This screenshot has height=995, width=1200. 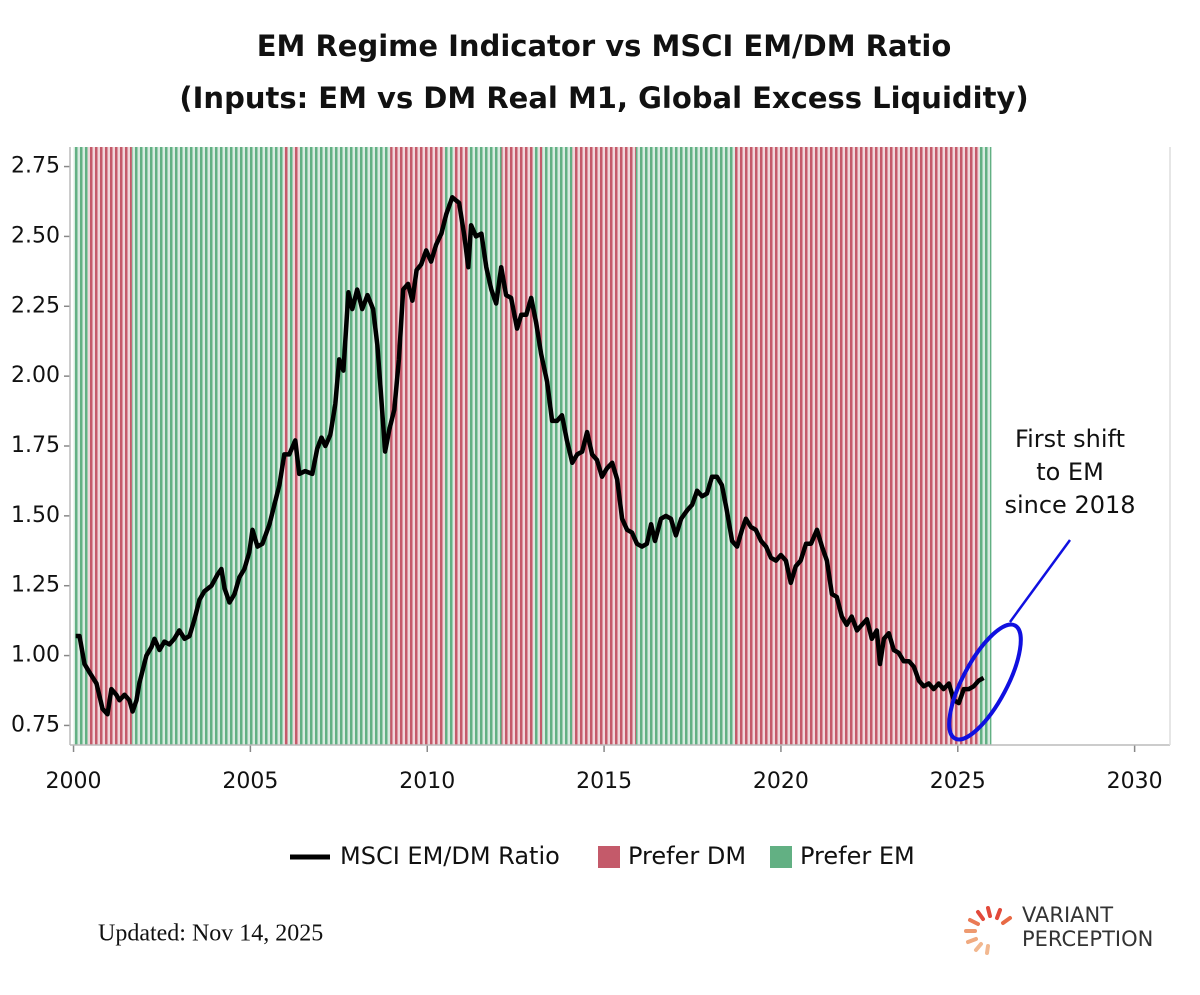 I want to click on y-tick-label: 1.75, so click(x=35, y=445).